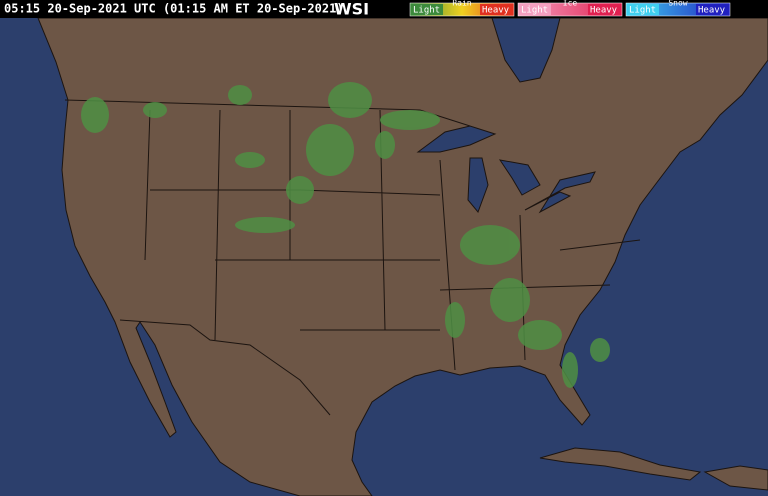 The width and height of the screenshot is (768, 496). I want to click on legend-group: Snow, so click(677, 4).